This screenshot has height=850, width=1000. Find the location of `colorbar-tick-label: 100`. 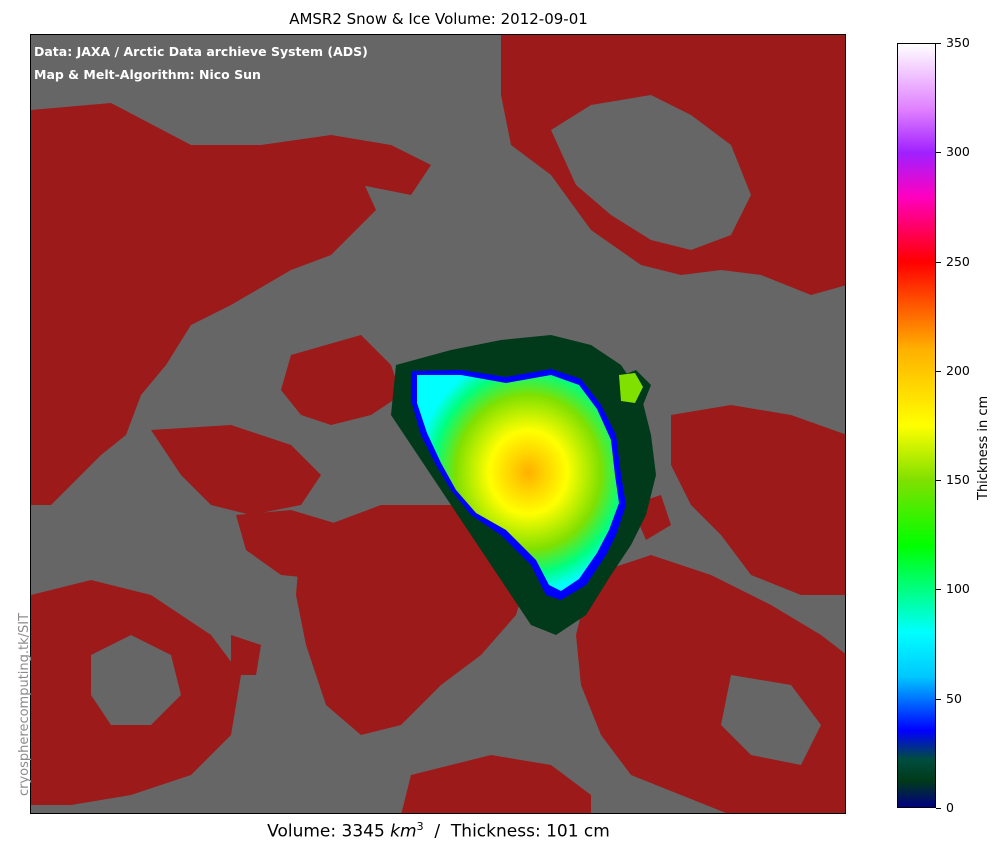

colorbar-tick-label: 100 is located at coordinates (958, 588).